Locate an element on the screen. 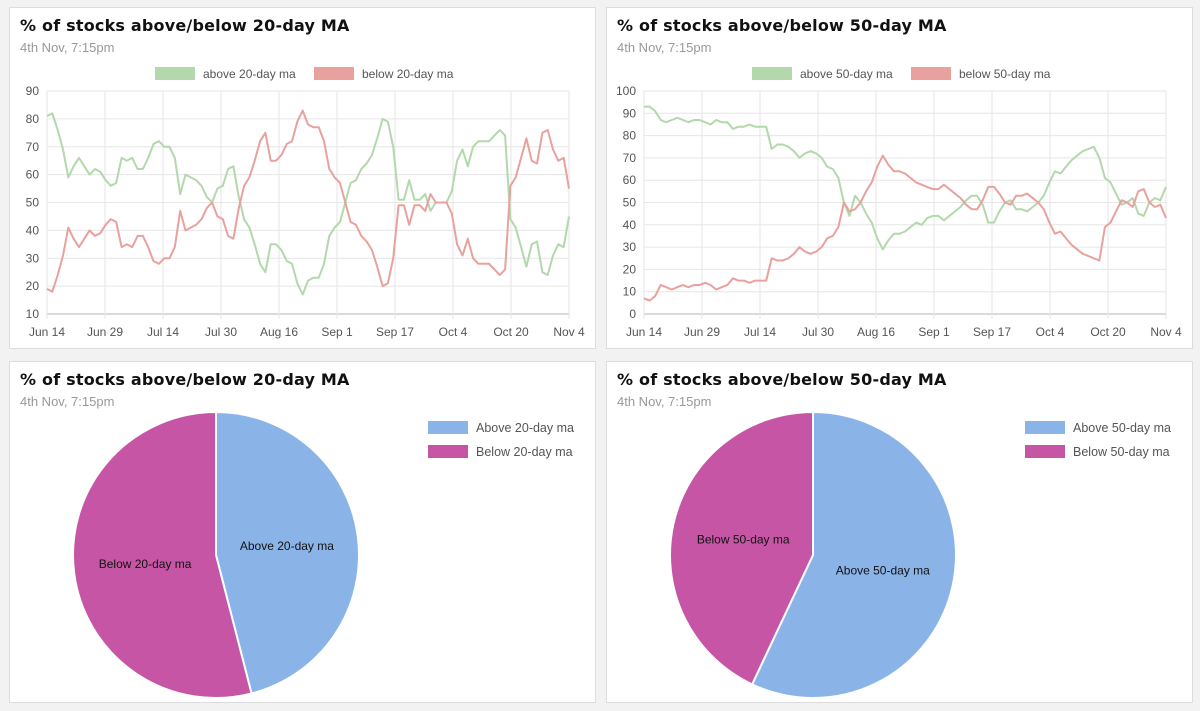 The image size is (1200, 711). legend-label: Below 50-day ma is located at coordinates (1121, 452).